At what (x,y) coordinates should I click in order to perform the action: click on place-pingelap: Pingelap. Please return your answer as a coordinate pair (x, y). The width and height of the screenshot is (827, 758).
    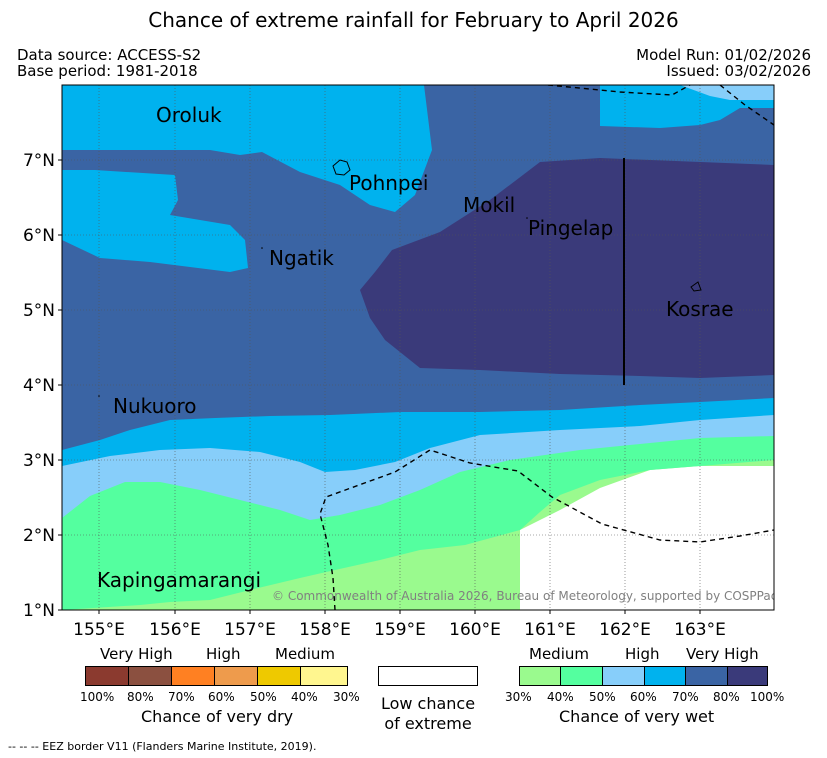
    Looking at the image, I should click on (570, 228).